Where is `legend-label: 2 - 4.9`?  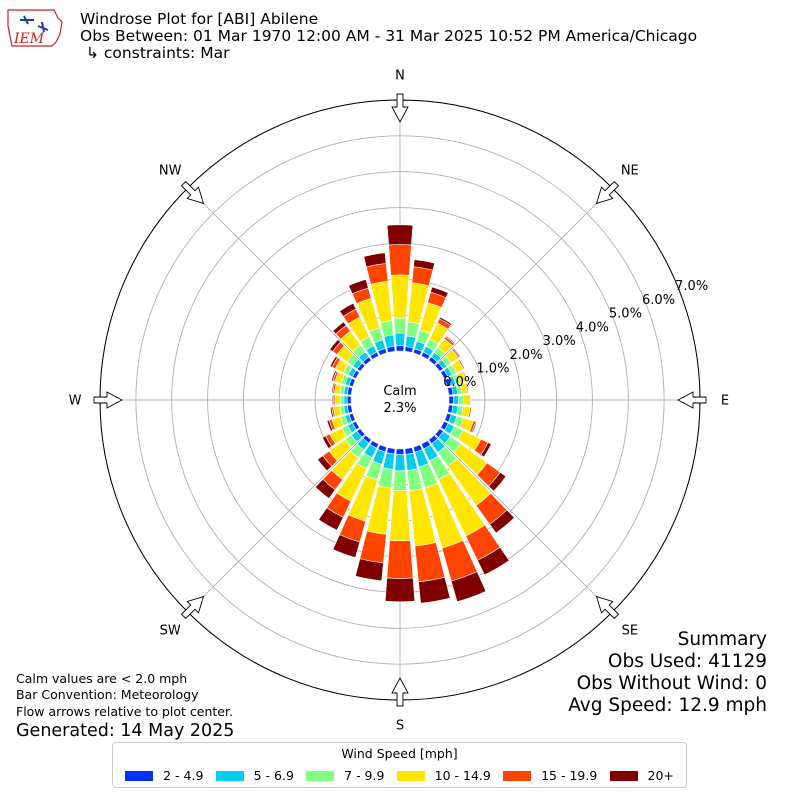 legend-label: 2 - 4.9 is located at coordinates (183, 775).